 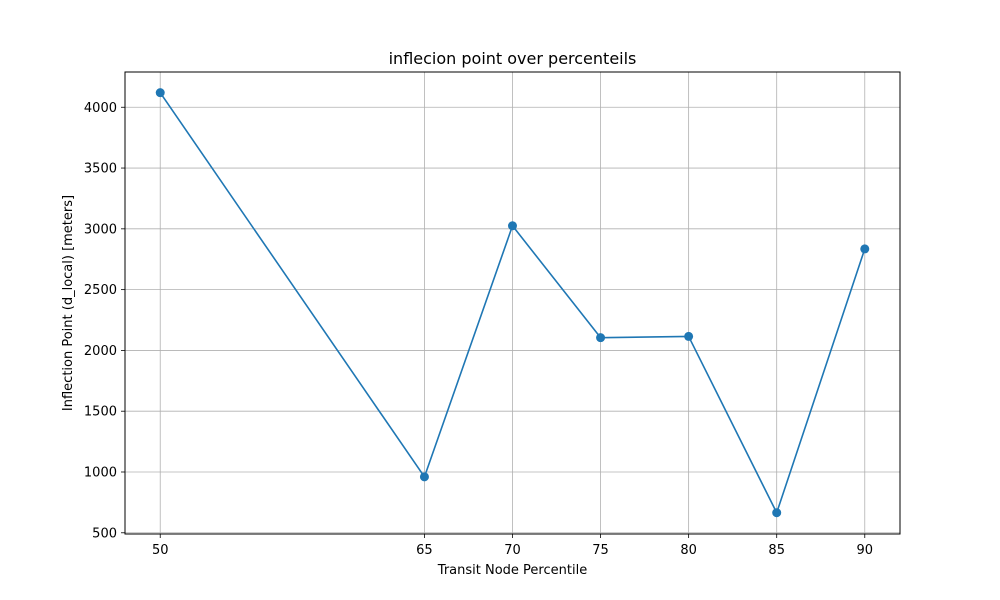 What do you see at coordinates (104, 533) in the screenshot?
I see `y-tick-label: 500` at bounding box center [104, 533].